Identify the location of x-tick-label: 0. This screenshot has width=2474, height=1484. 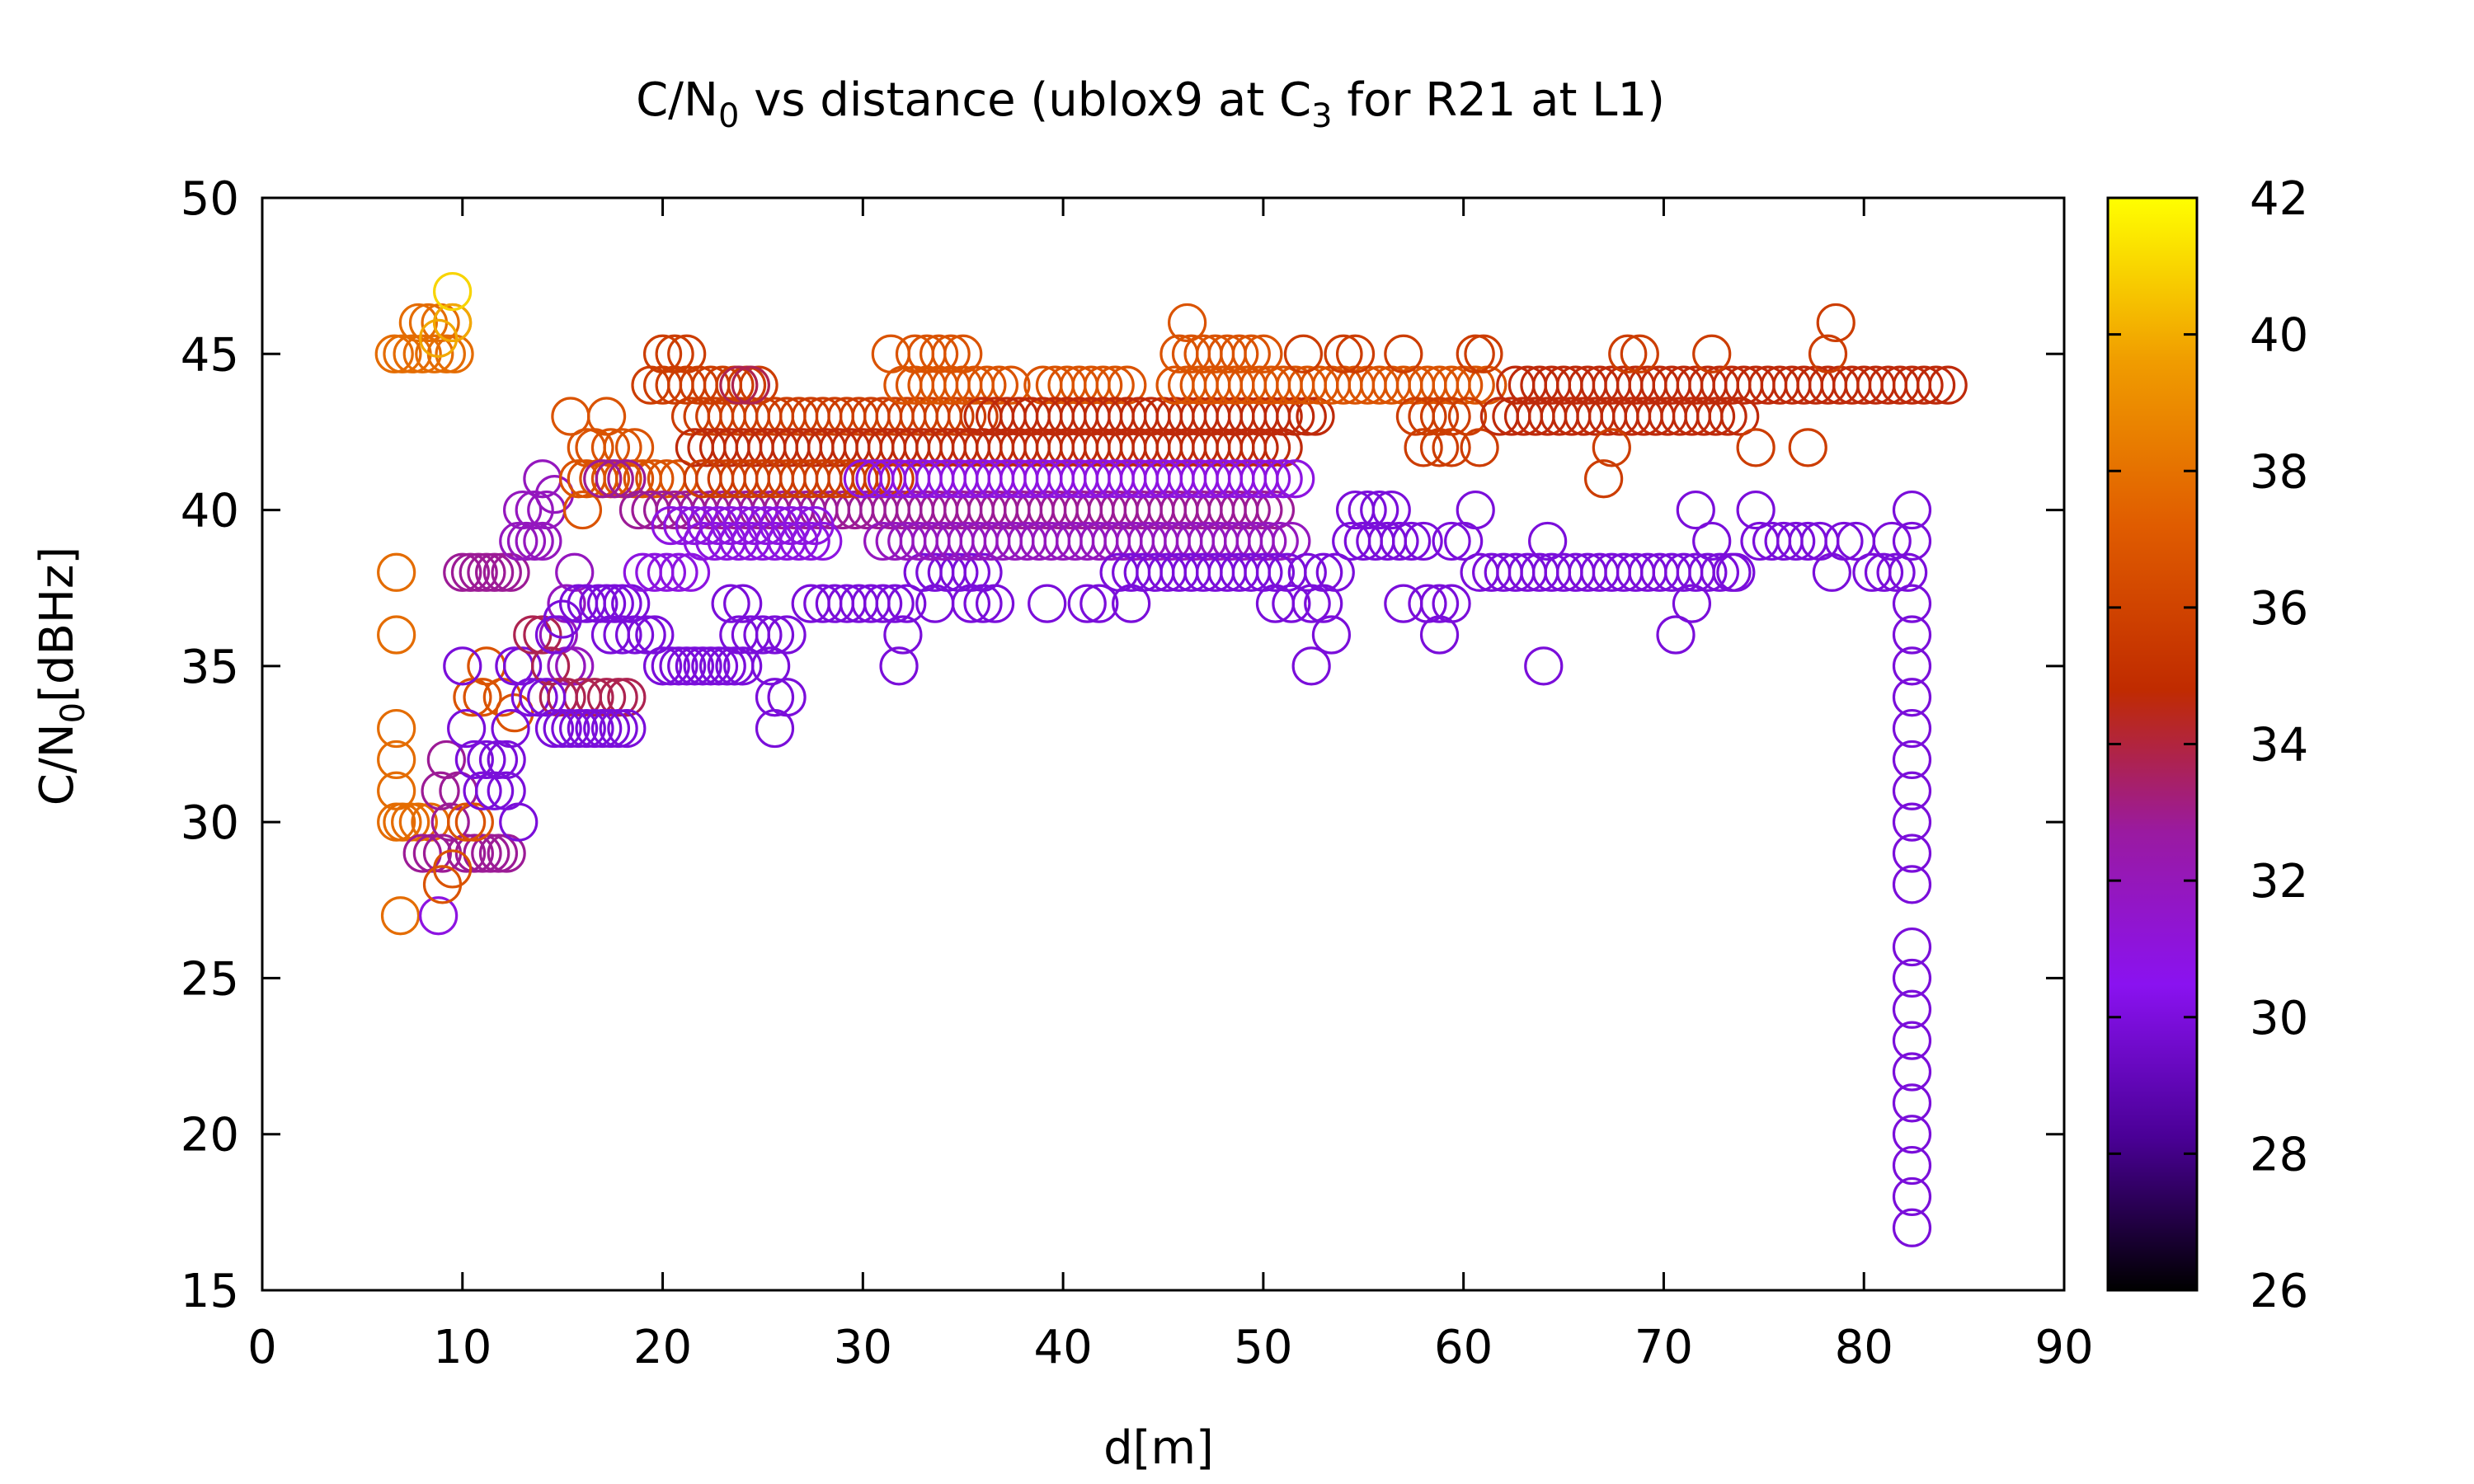
(262, 1347).